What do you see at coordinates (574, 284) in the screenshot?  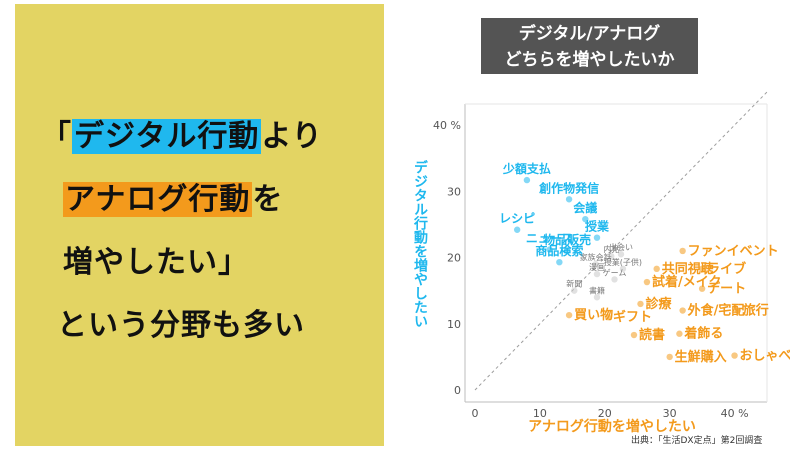 I see `data-point-label: 新聞` at bounding box center [574, 284].